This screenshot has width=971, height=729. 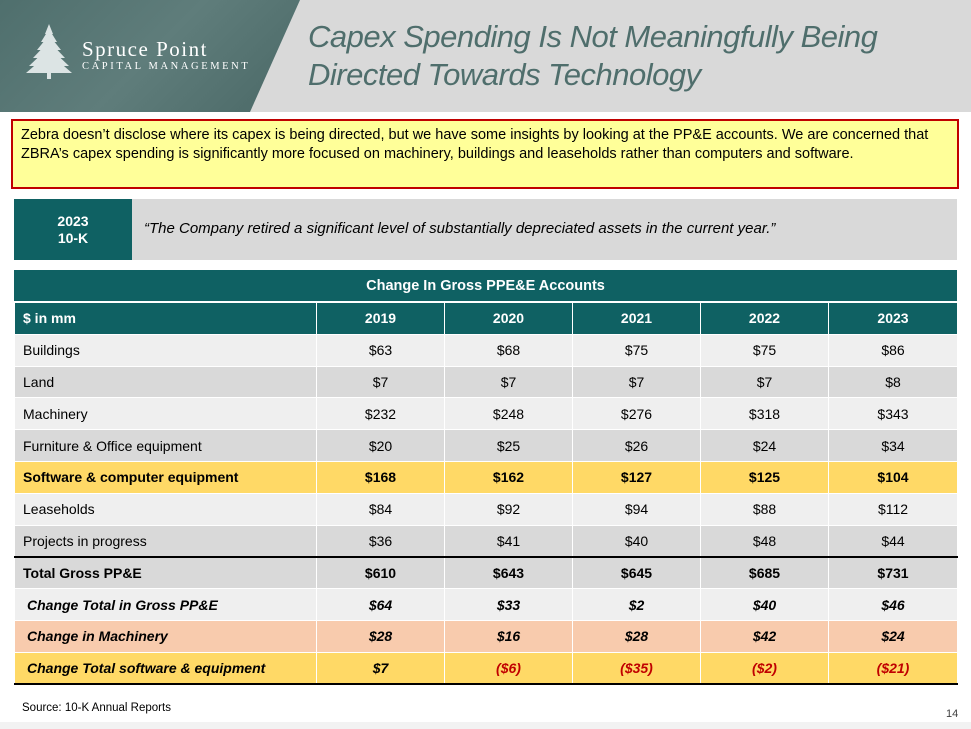 What do you see at coordinates (893, 572) in the screenshot?
I see `cell-value: $731` at bounding box center [893, 572].